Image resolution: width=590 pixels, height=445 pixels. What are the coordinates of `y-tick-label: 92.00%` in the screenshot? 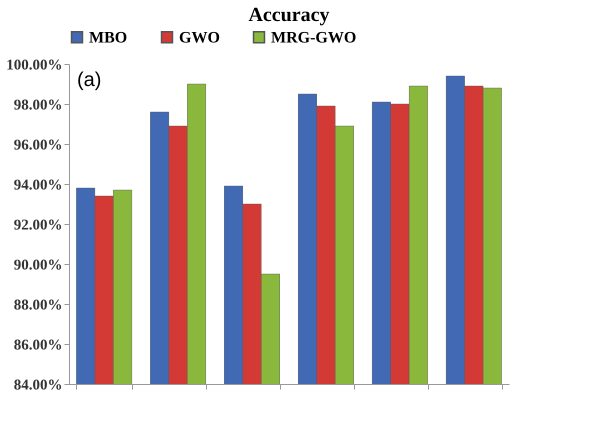 It's located at (38, 226).